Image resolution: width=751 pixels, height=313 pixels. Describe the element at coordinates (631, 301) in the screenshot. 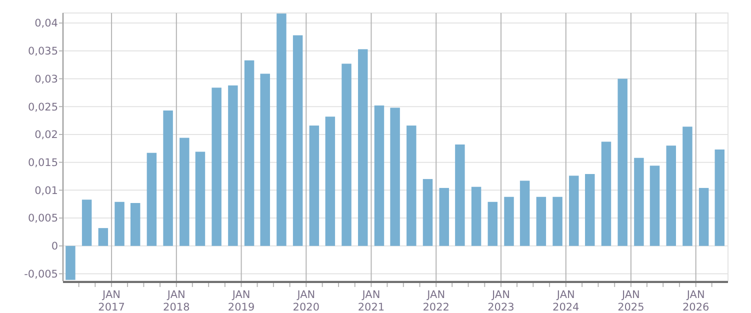

I see `x-tick-label: JAN 2025` at that location.